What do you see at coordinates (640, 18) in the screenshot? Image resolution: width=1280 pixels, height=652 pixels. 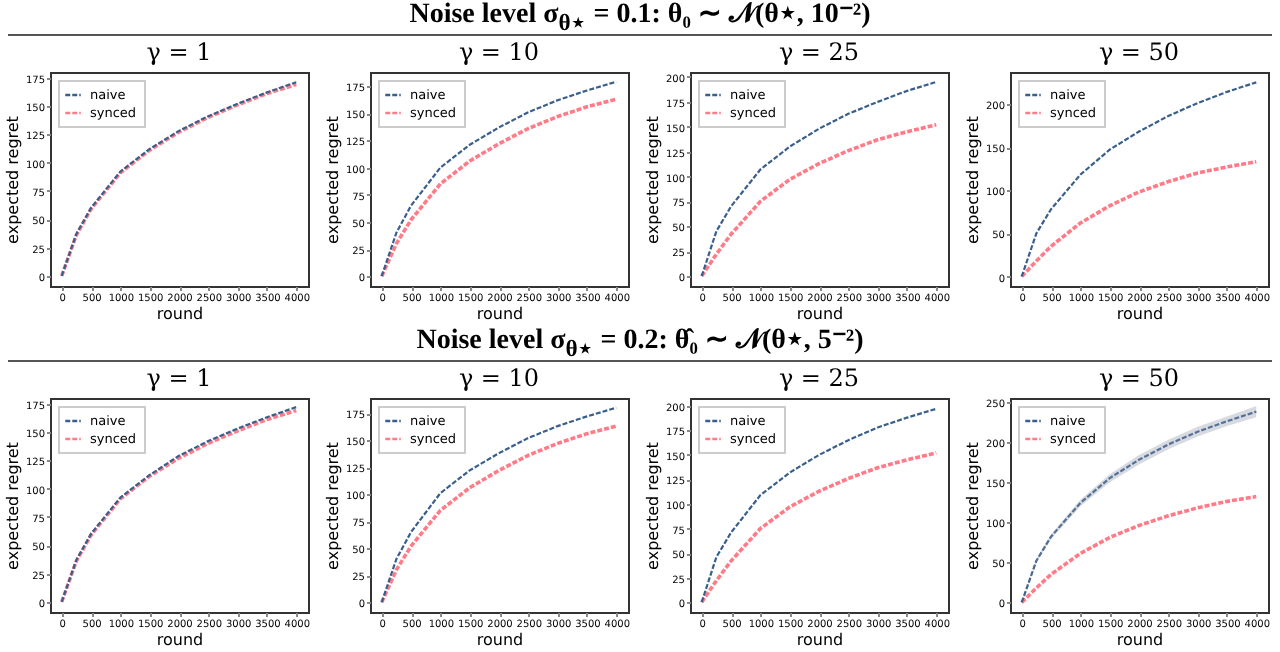 I see `text: Noise level σ$_{θ⋆}$ = 0.1: θ₀ ∼ 𝒩(θ⋆, 10⁻²)` at bounding box center [640, 18].